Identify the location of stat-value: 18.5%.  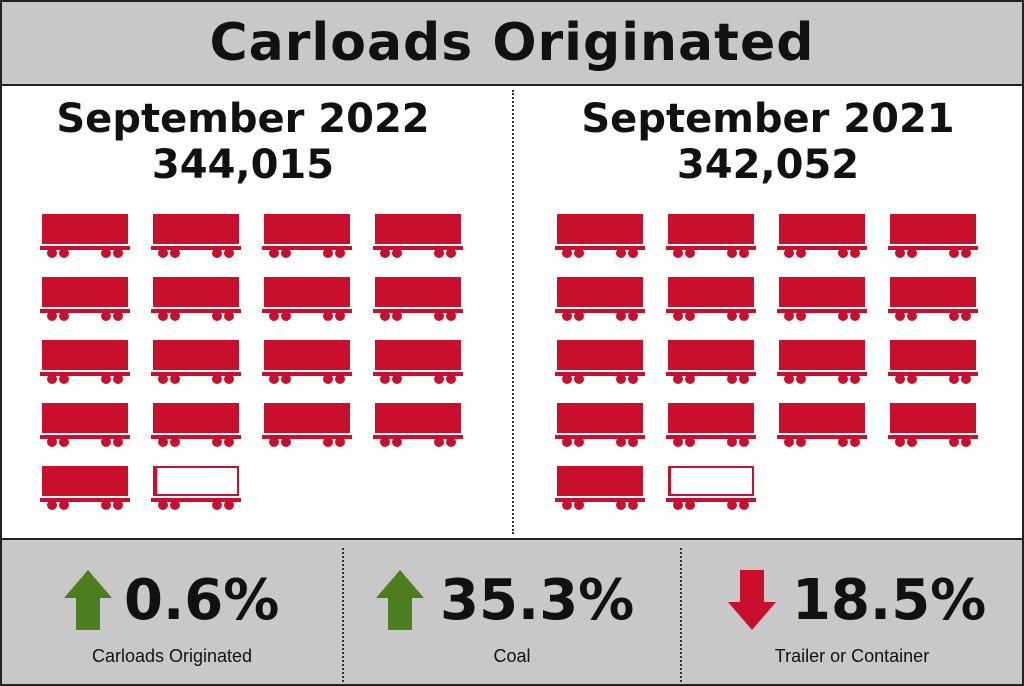
(889, 600).